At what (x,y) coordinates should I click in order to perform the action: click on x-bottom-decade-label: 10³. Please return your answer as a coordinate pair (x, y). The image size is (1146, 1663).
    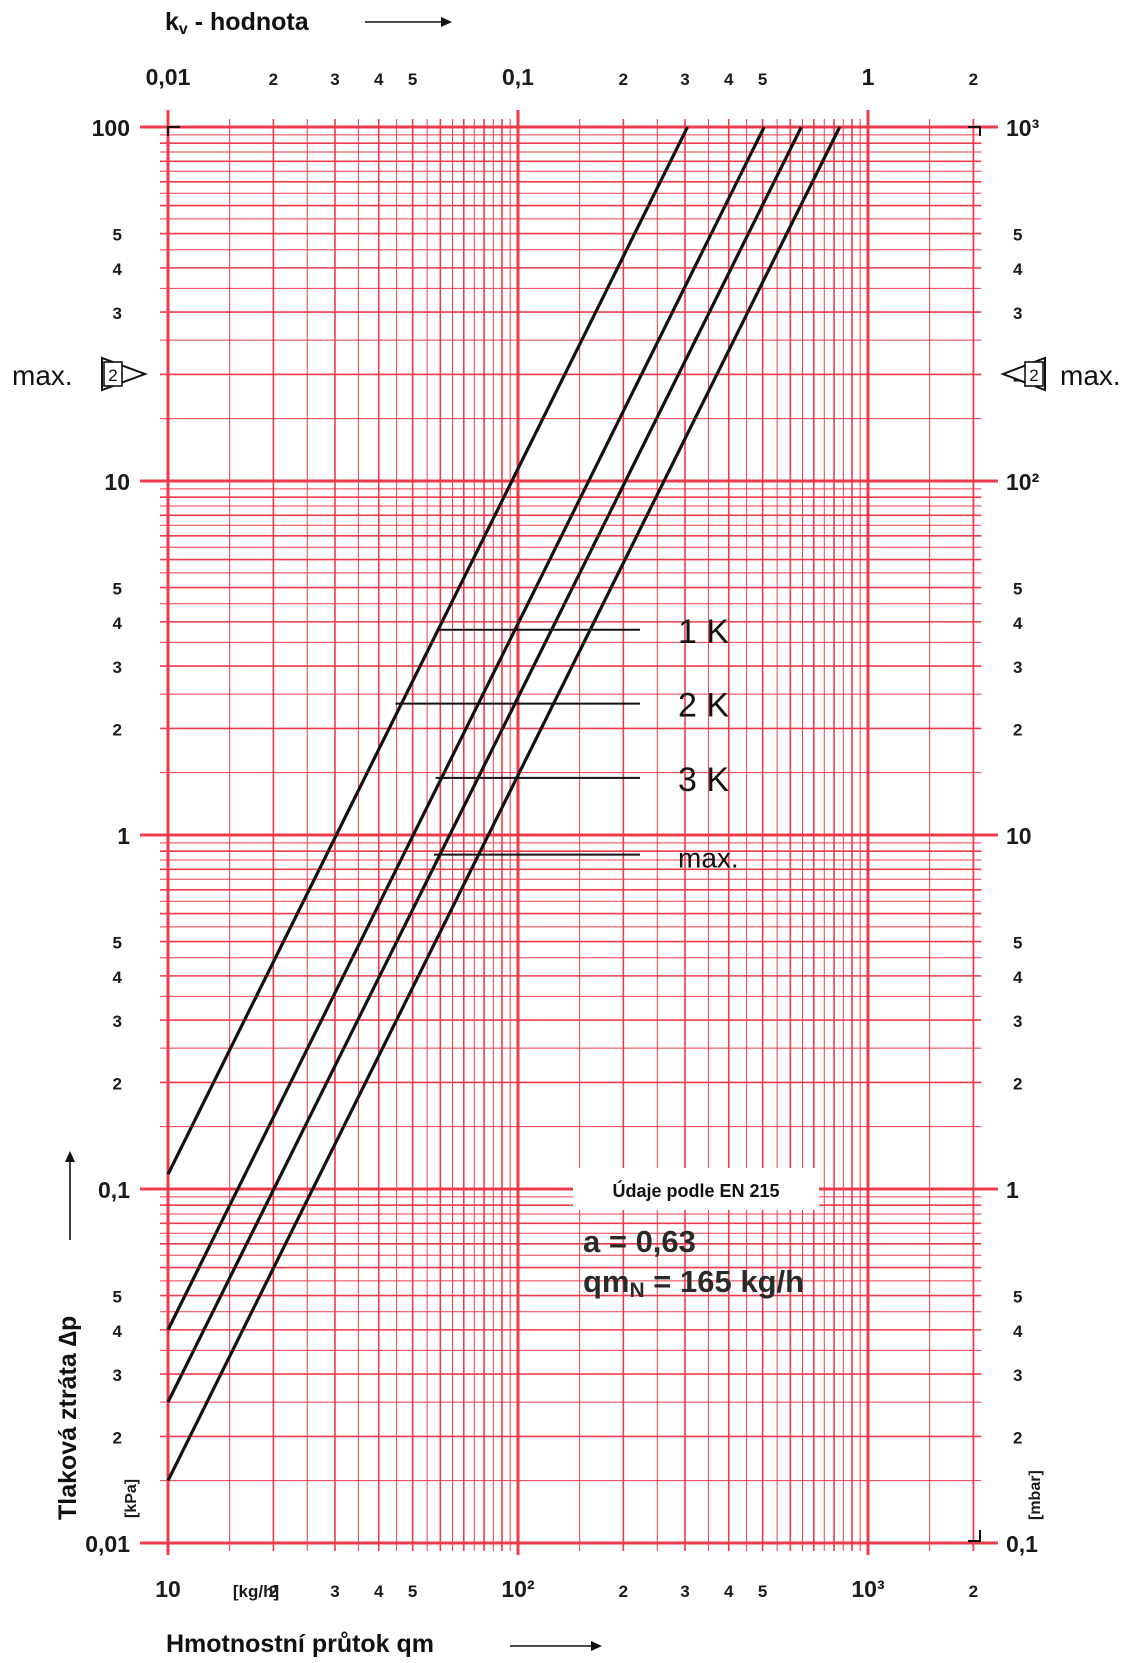
    Looking at the image, I should click on (868, 1589).